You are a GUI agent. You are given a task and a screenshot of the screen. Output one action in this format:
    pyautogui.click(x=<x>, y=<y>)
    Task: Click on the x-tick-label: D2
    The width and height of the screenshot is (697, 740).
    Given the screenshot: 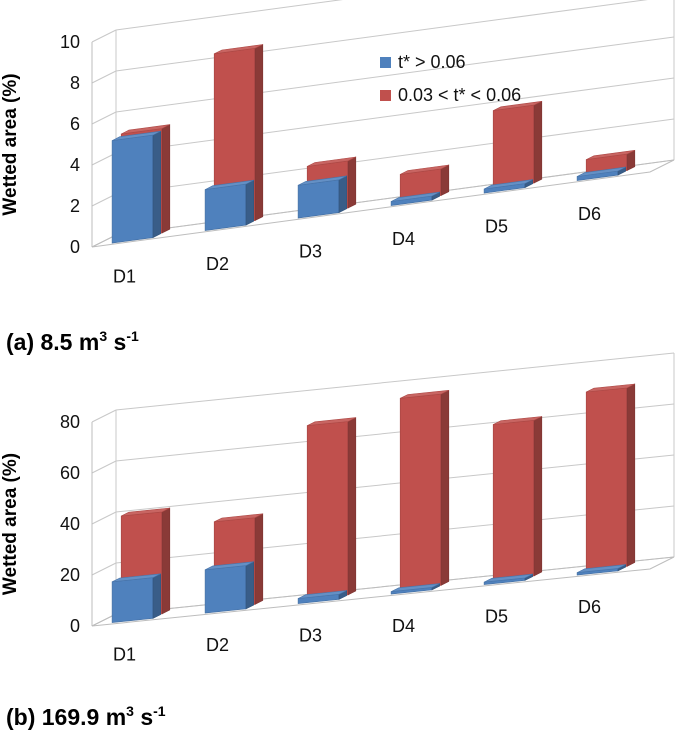 What is the action you would take?
    pyautogui.click(x=217, y=645)
    